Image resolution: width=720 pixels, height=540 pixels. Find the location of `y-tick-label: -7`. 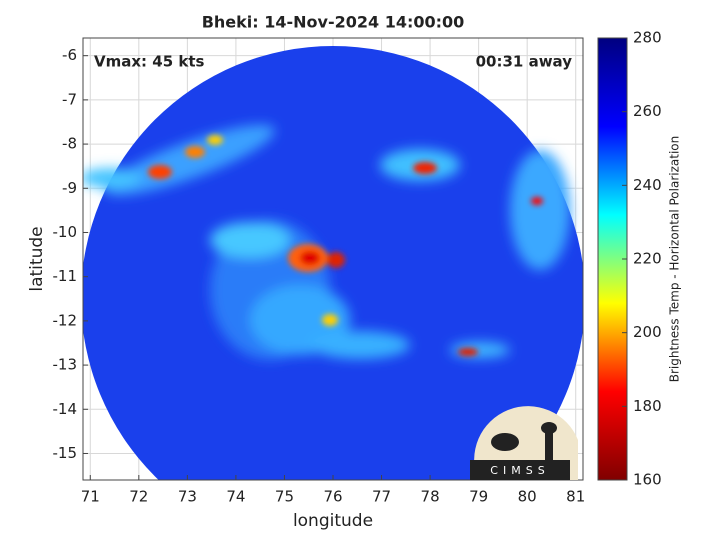

y-tick-label: -7 is located at coordinates (69, 99).